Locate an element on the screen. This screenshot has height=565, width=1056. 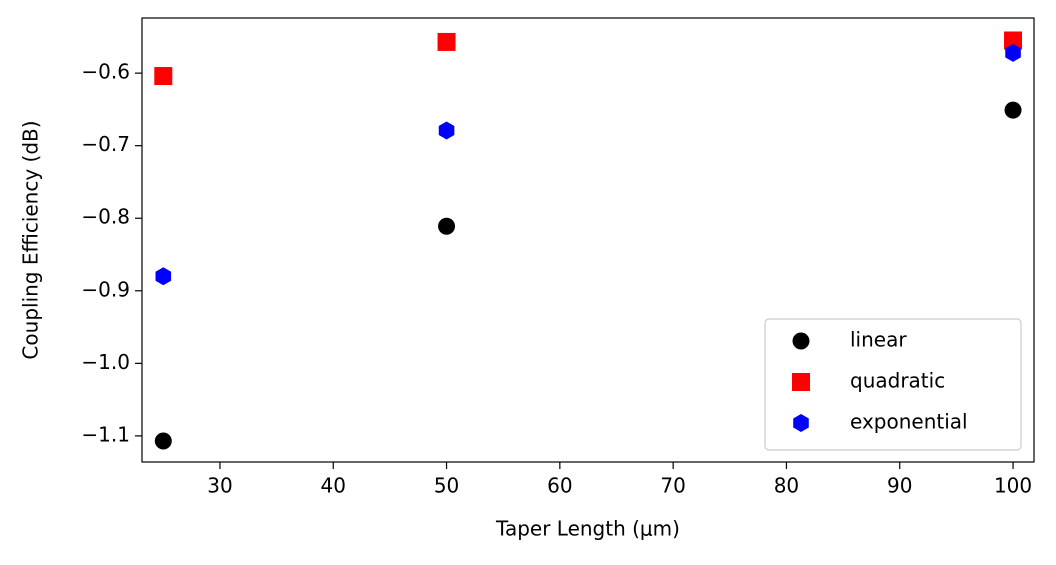
legend-box is located at coordinates (893, 384).